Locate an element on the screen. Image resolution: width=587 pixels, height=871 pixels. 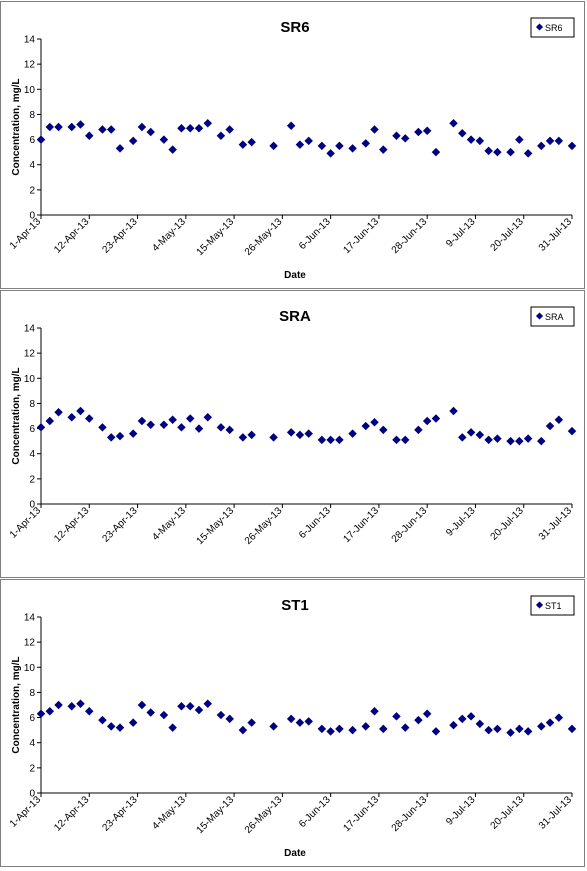
legend-label: SRA is located at coordinates (554, 317).